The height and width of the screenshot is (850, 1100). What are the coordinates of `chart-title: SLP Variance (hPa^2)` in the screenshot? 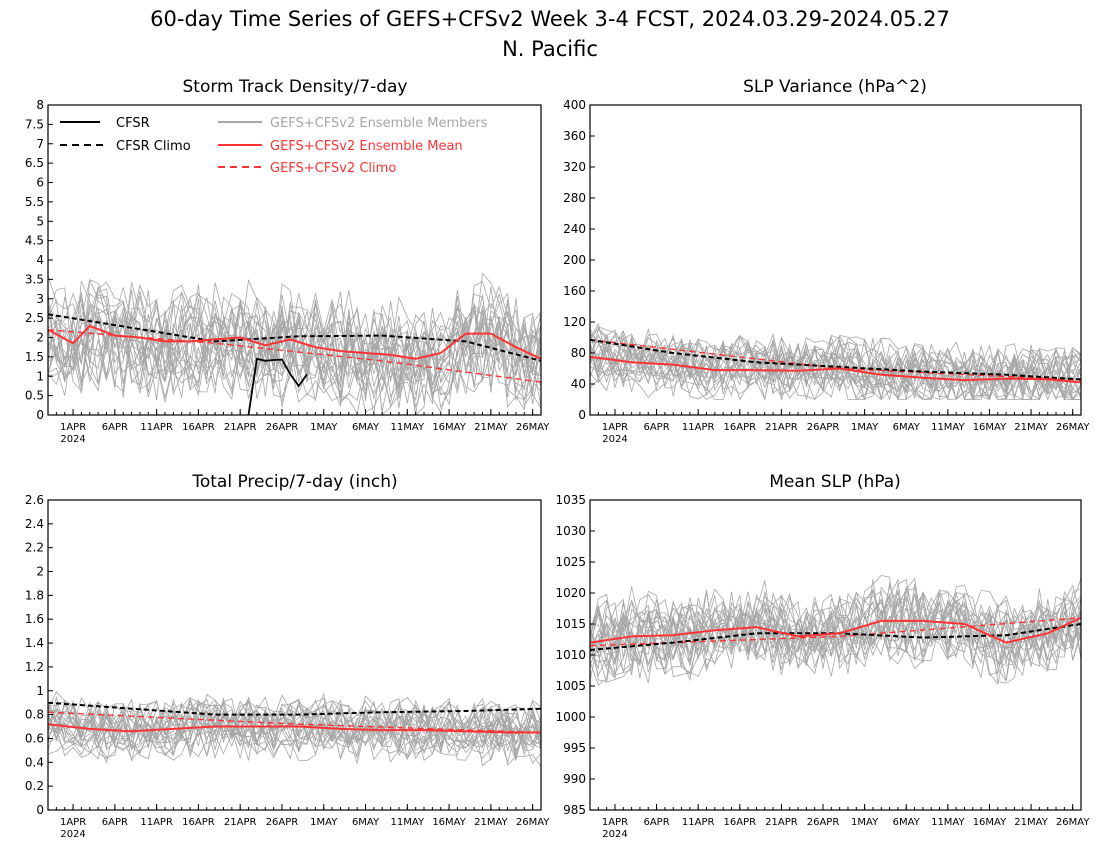 It's located at (835, 87).